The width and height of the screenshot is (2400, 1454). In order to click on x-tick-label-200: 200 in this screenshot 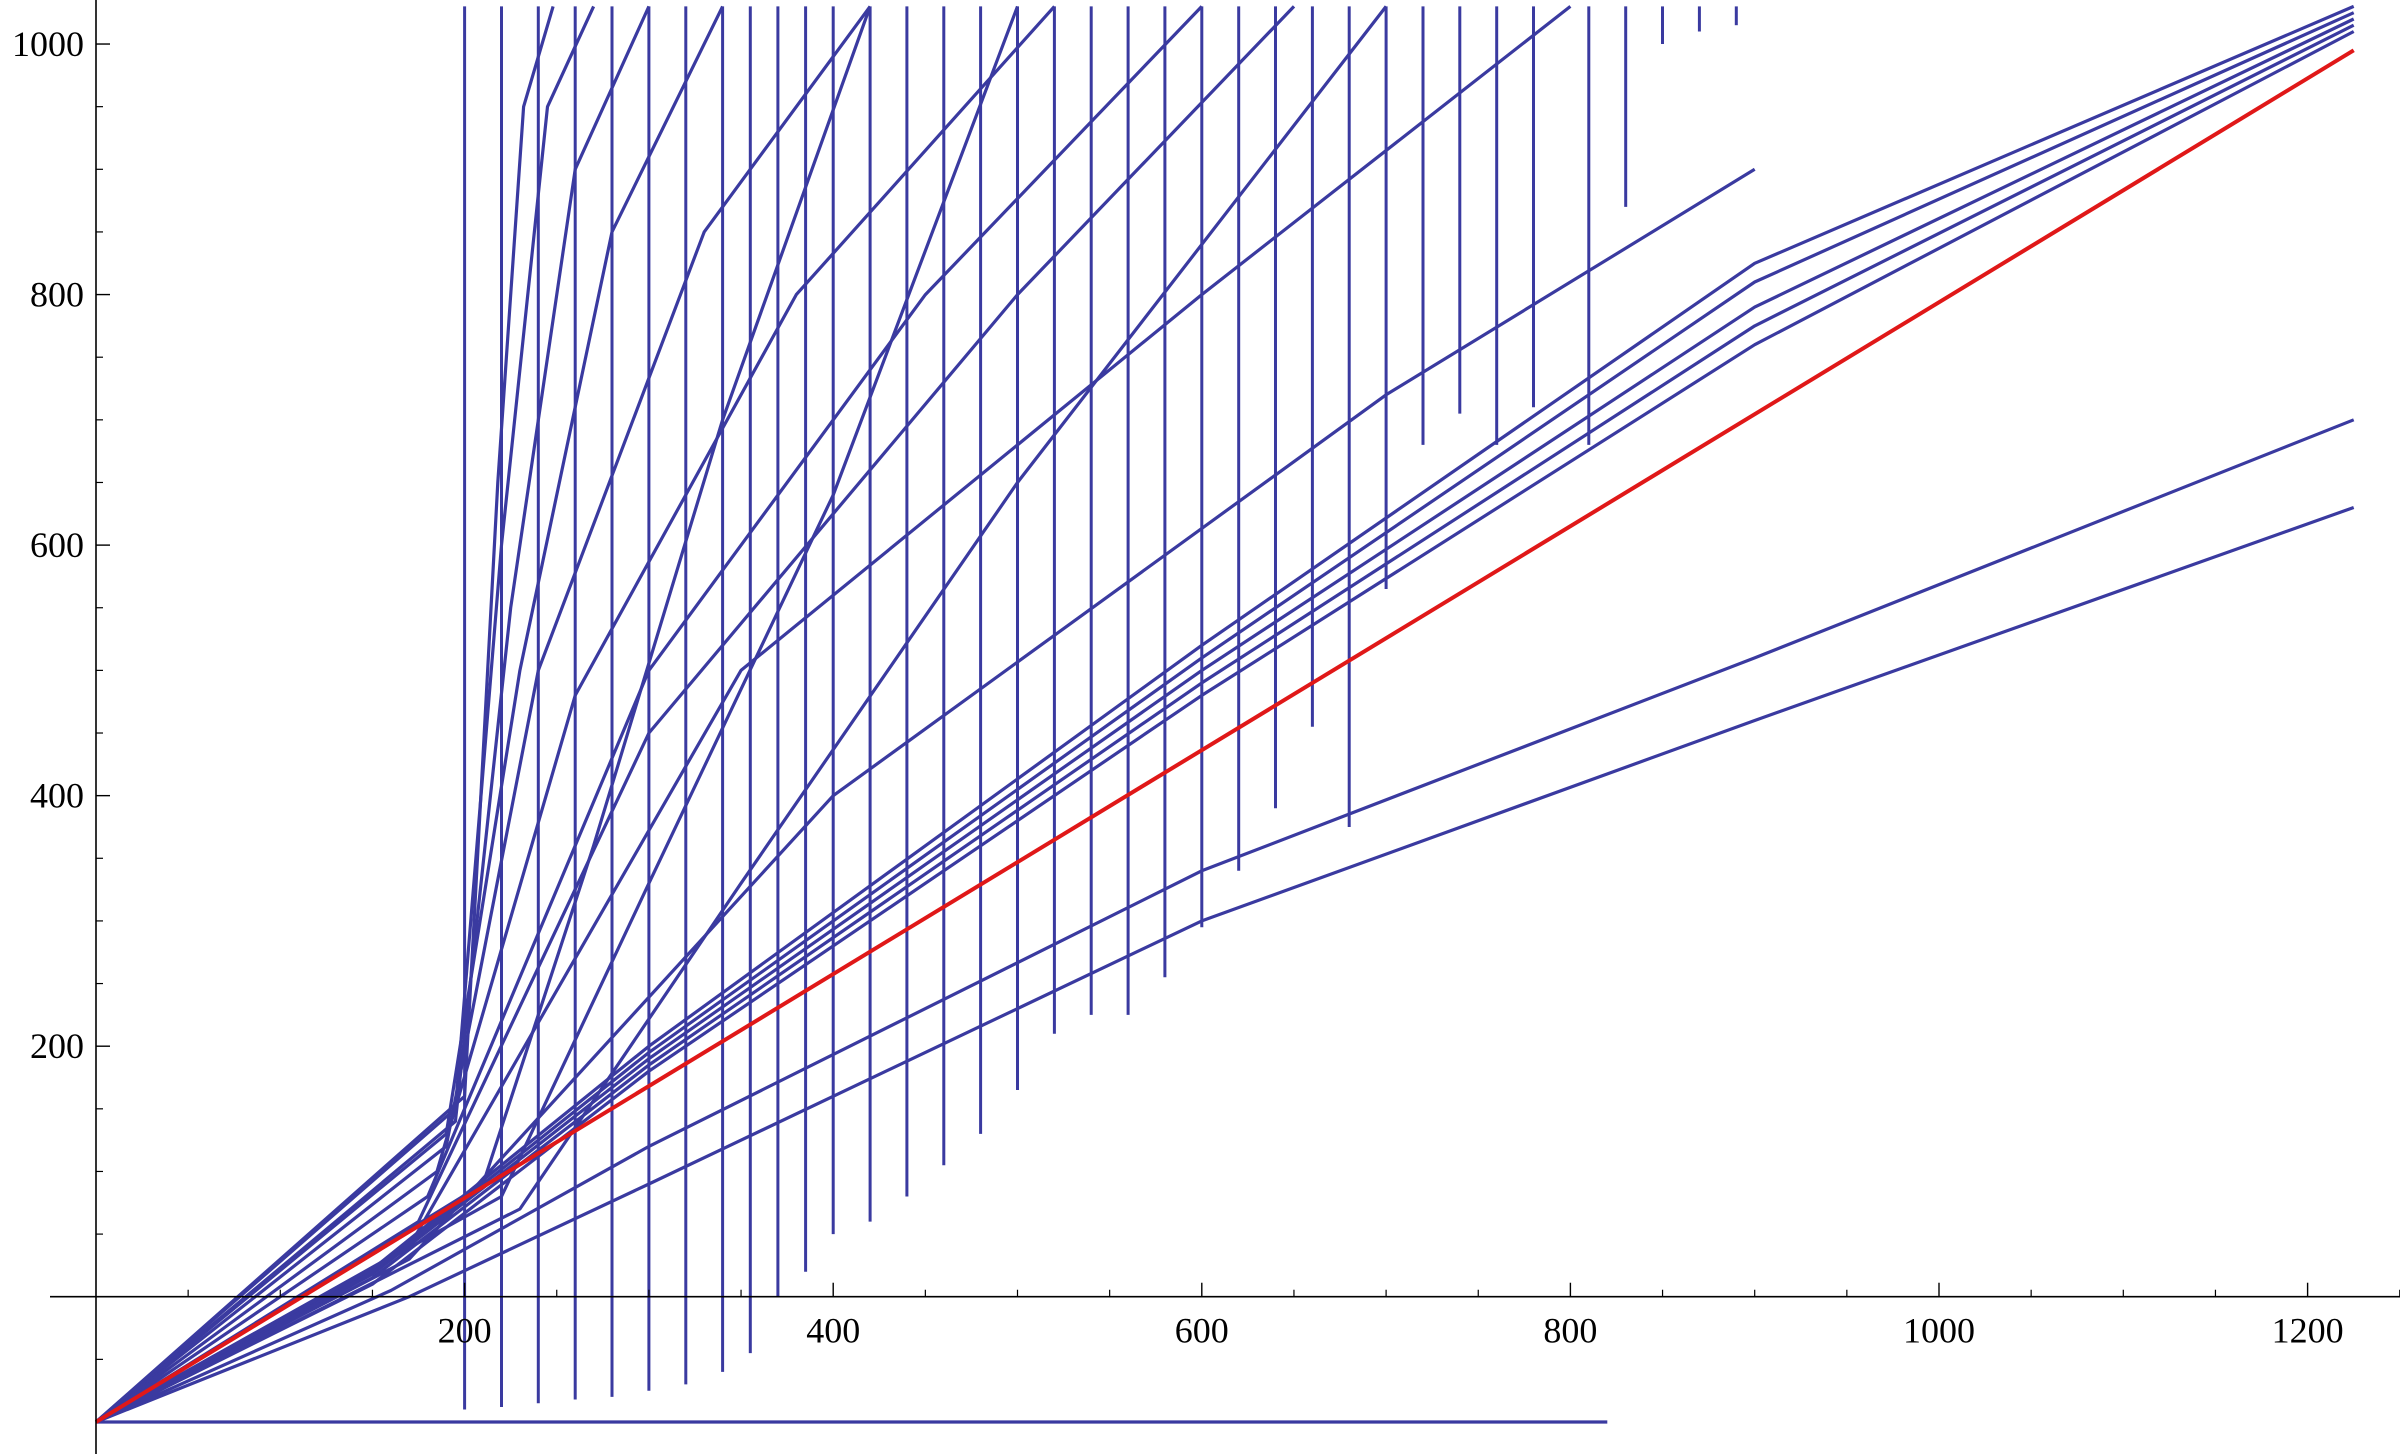, I will do `click(465, 1331)`.